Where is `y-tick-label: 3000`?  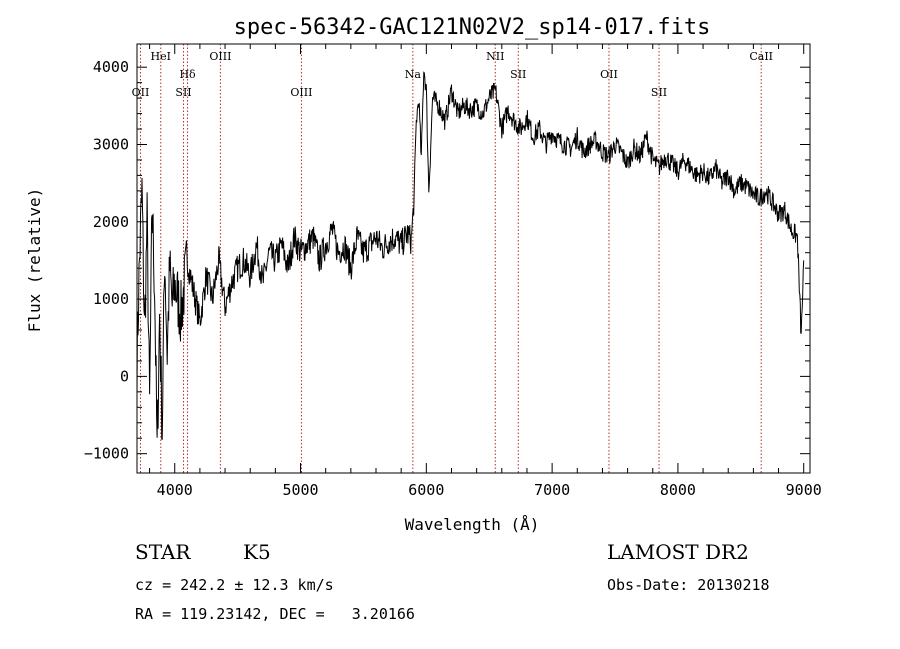
y-tick-label: 3000 is located at coordinates (111, 144).